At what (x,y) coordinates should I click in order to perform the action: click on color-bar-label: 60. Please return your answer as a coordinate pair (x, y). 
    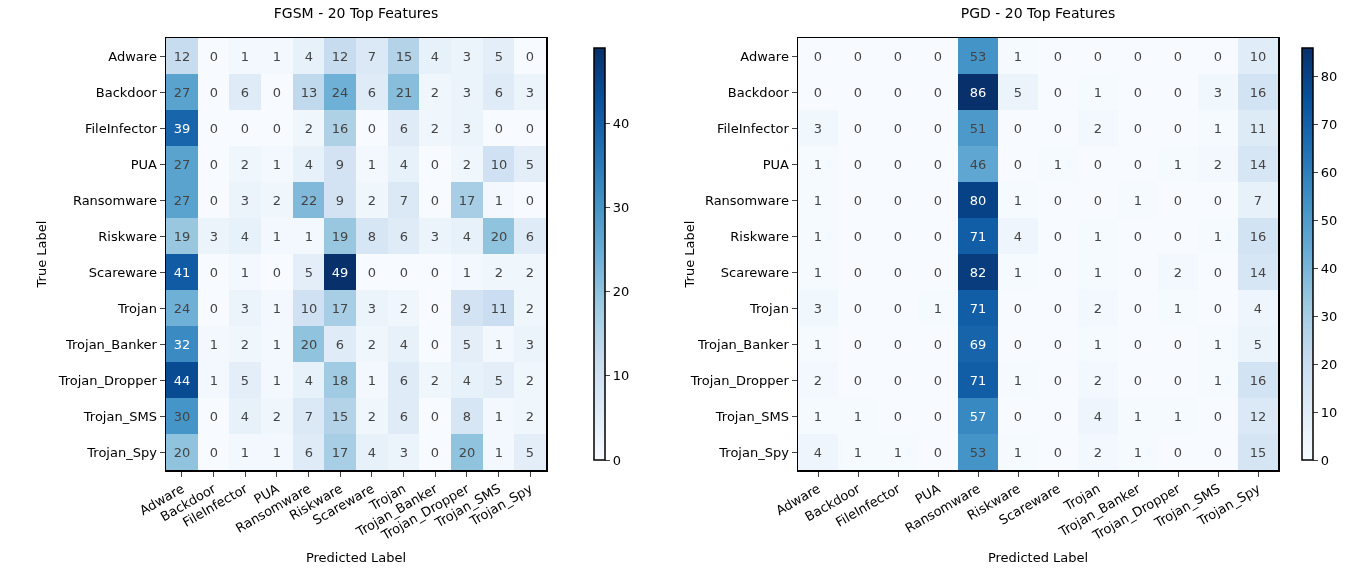
    Looking at the image, I should click on (1329, 173).